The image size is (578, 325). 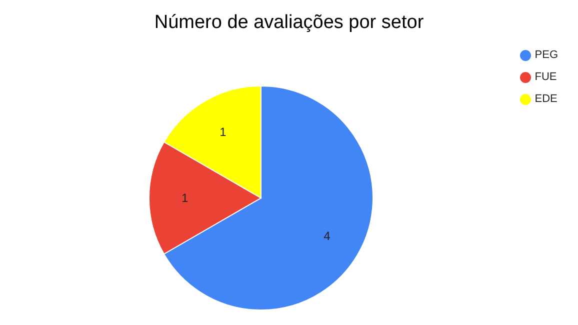 I want to click on legend-label: PEG, so click(x=546, y=55).